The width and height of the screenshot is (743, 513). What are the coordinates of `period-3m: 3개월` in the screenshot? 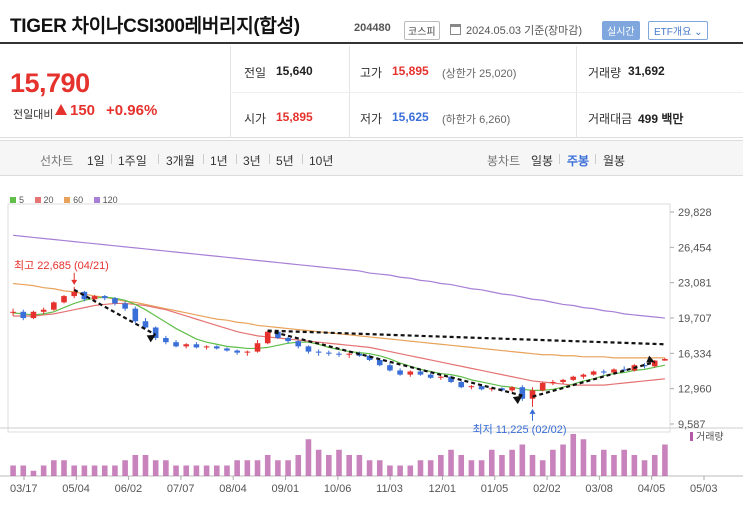 It's located at (180, 161).